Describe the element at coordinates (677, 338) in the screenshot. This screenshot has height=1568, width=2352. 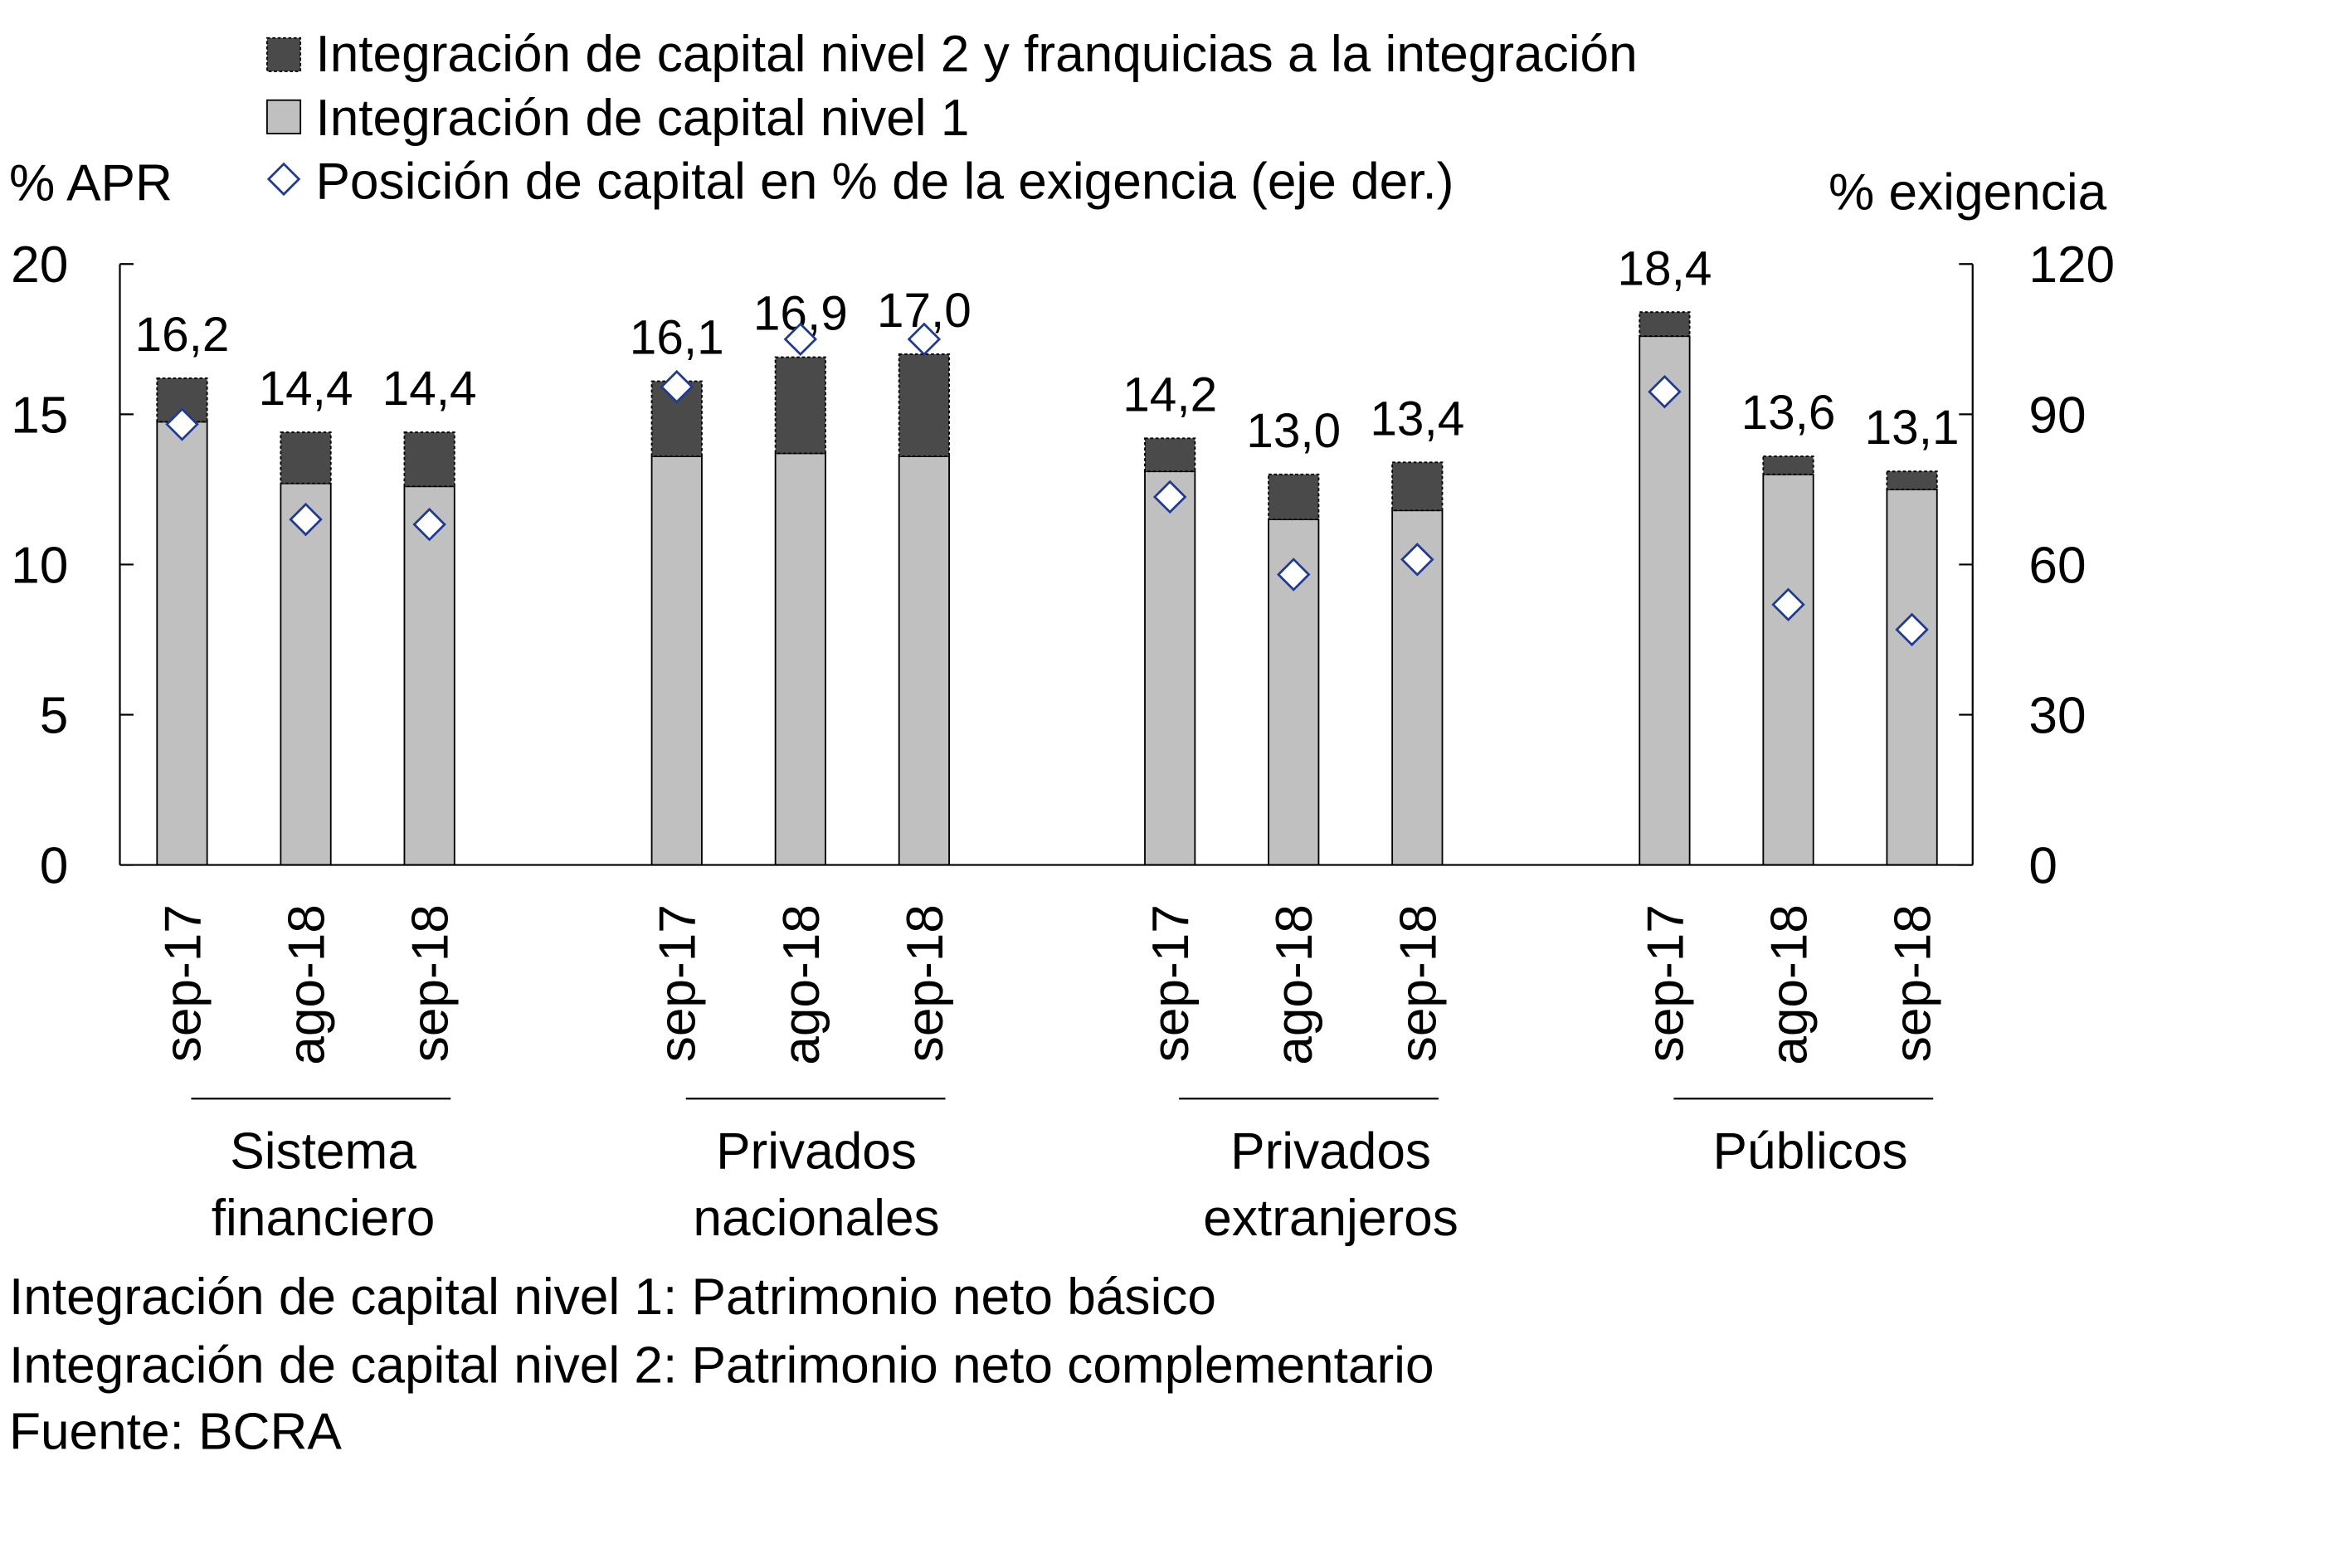
I see `bar-total-label: 16,1` at that location.